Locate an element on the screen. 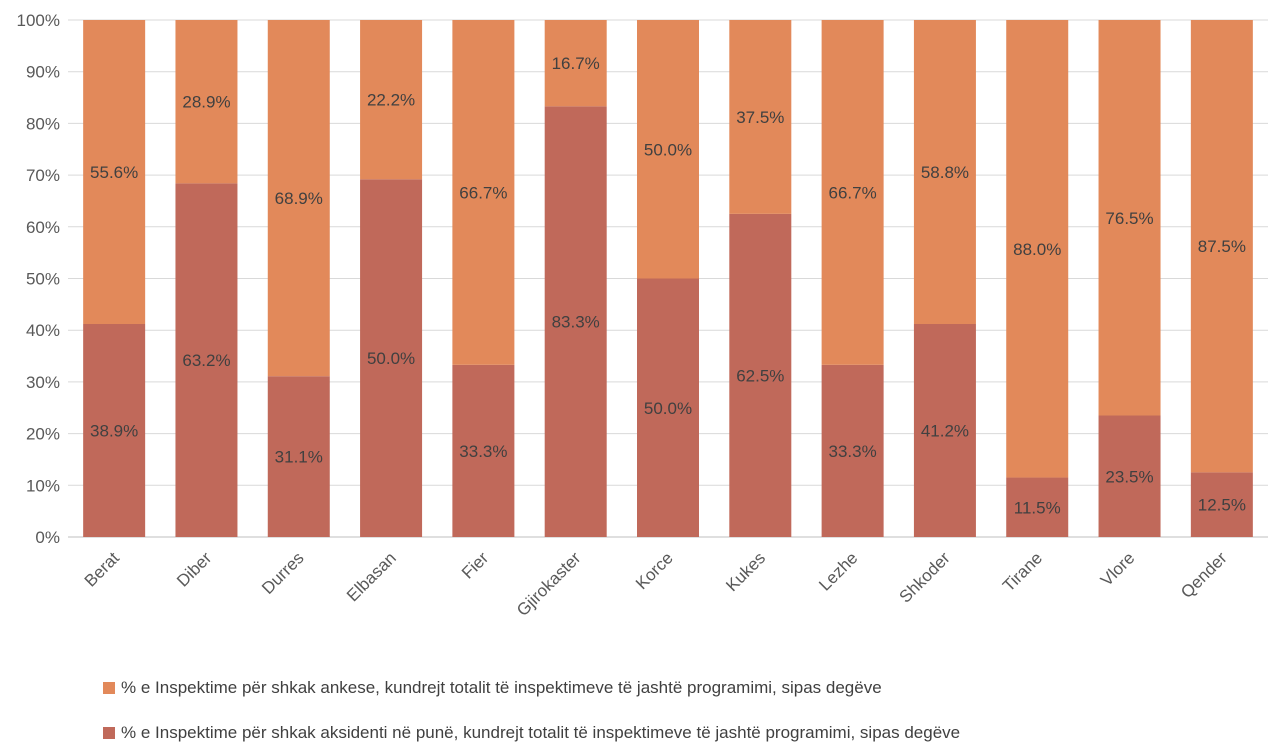 The image size is (1272, 744). data-label: 55.6% is located at coordinates (114, 172).